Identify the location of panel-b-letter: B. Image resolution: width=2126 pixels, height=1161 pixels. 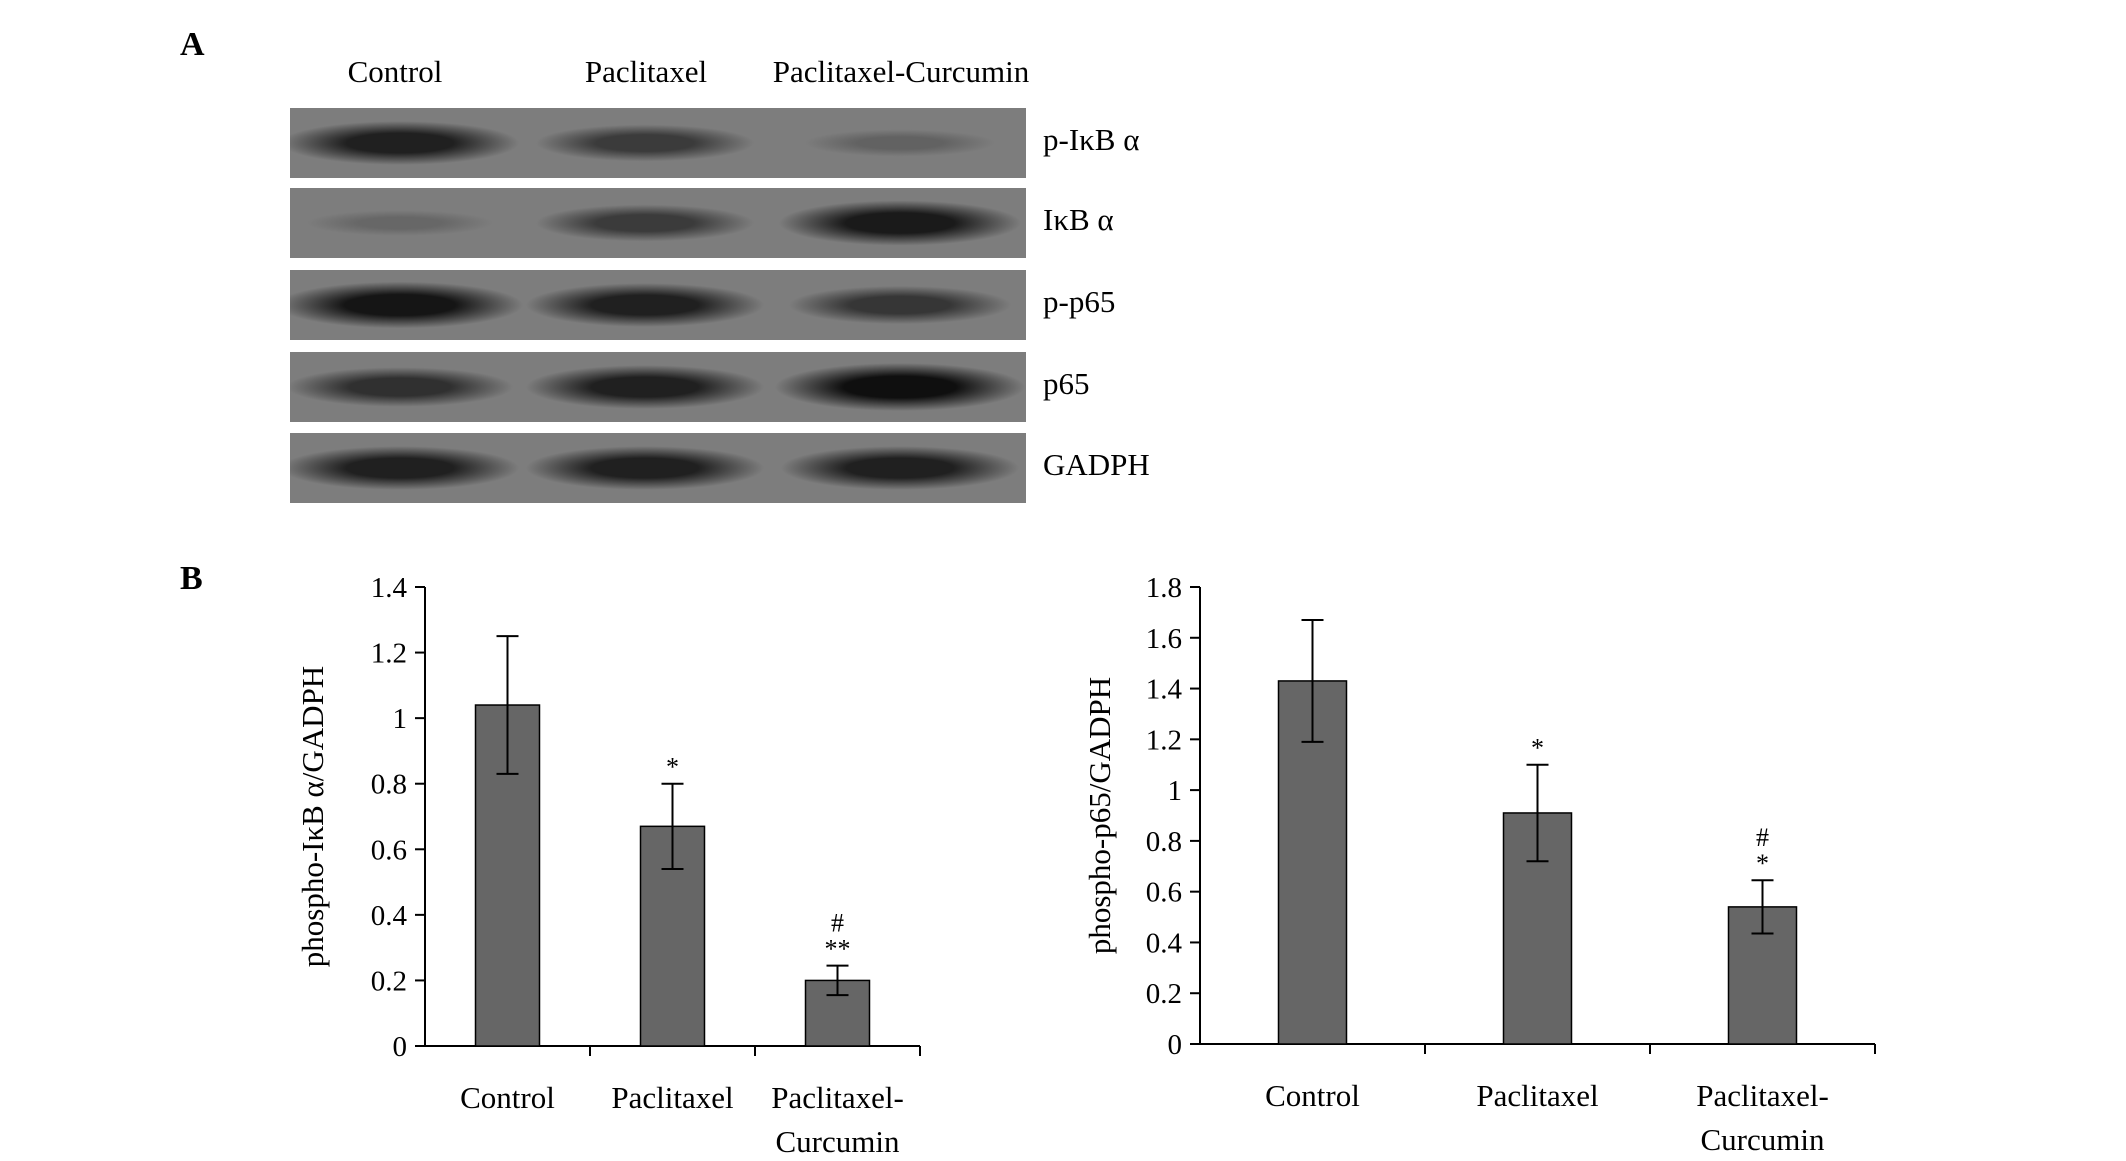
(191, 578).